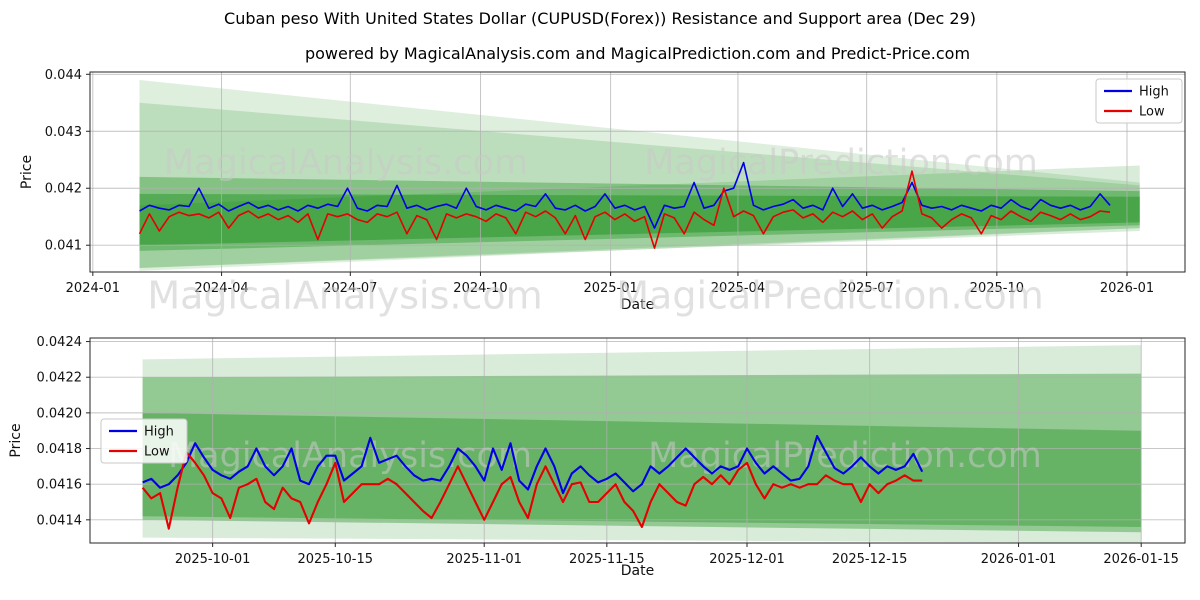 The height and width of the screenshot is (600, 1200). I want to click on x-tick-label: 2026-01, so click(1127, 288).